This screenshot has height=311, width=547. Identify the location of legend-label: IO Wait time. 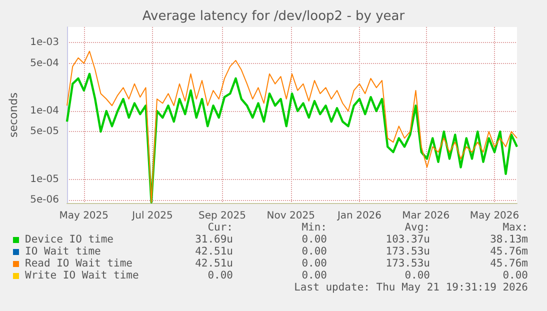
(63, 252).